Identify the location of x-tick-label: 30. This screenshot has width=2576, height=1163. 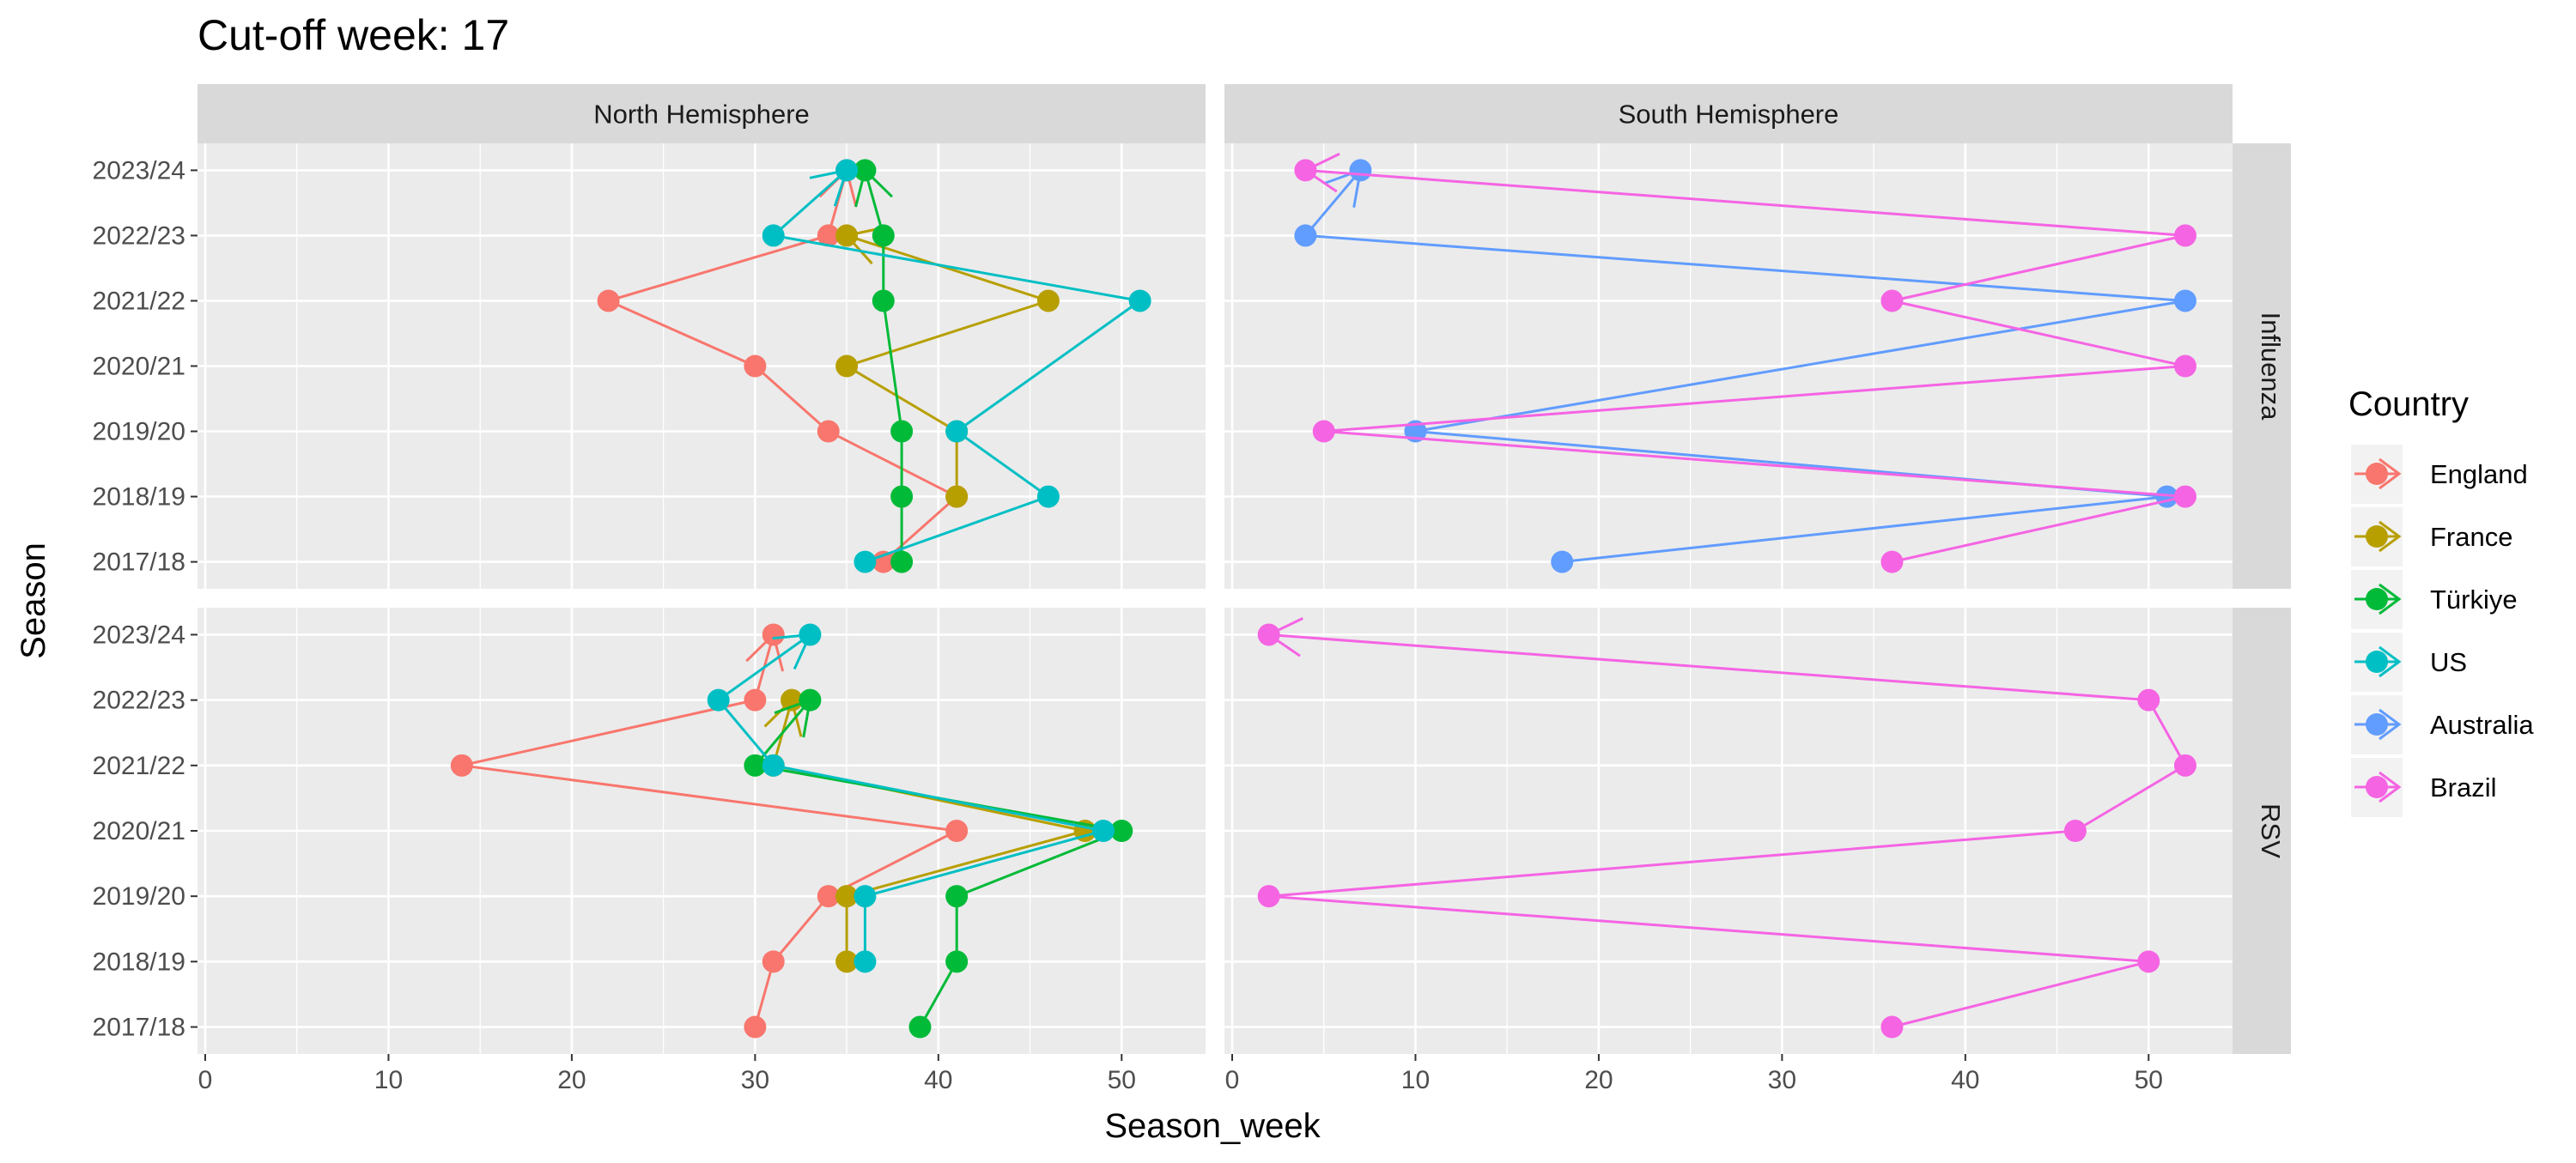
(1782, 1080).